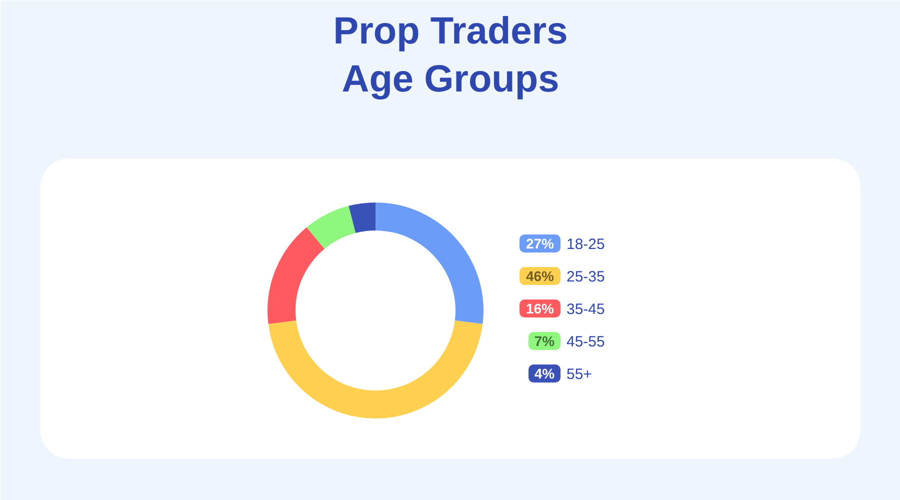 The height and width of the screenshot is (500, 900). Describe the element at coordinates (540, 308) in the screenshot. I see `data-label: 16%` at that location.